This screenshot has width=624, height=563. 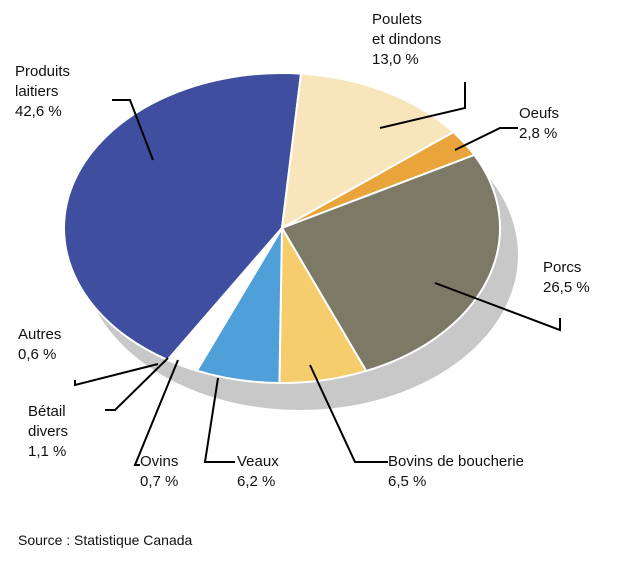 What do you see at coordinates (407, 481) in the screenshot?
I see `value-label: 6,5 %` at bounding box center [407, 481].